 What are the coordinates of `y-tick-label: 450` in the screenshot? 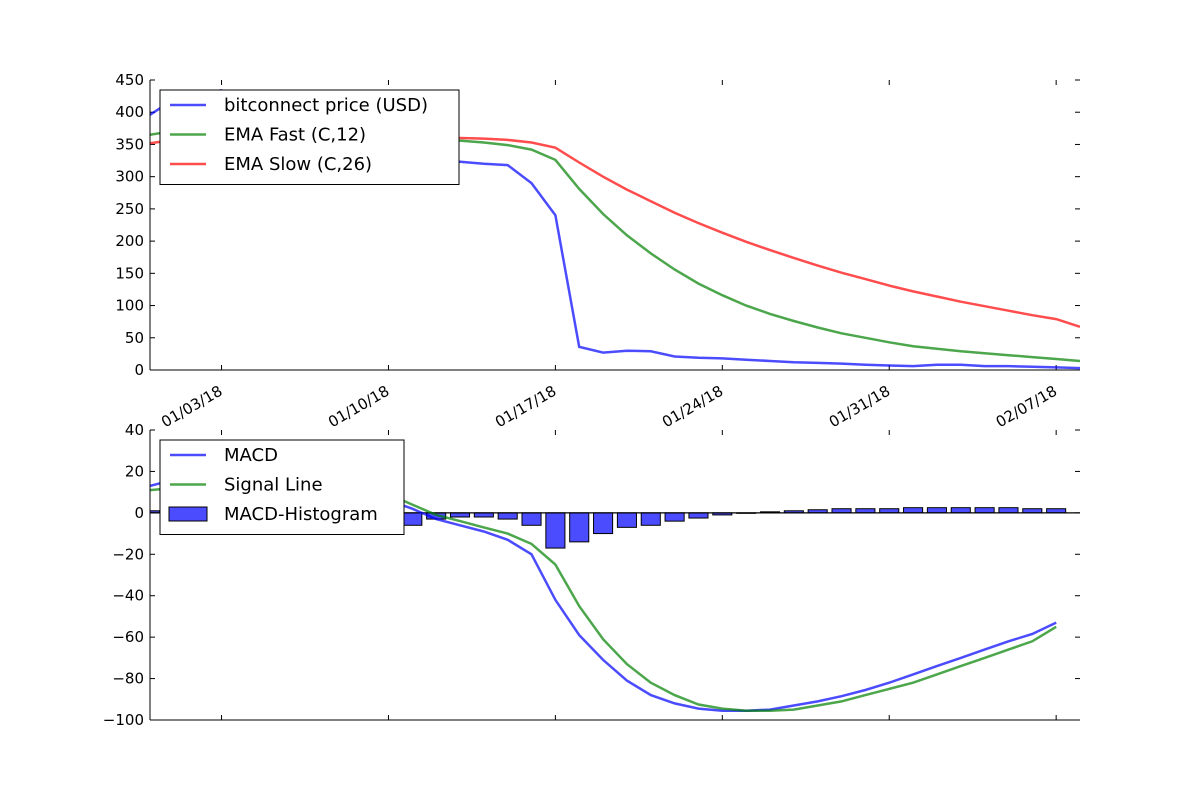 It's located at (129, 80).